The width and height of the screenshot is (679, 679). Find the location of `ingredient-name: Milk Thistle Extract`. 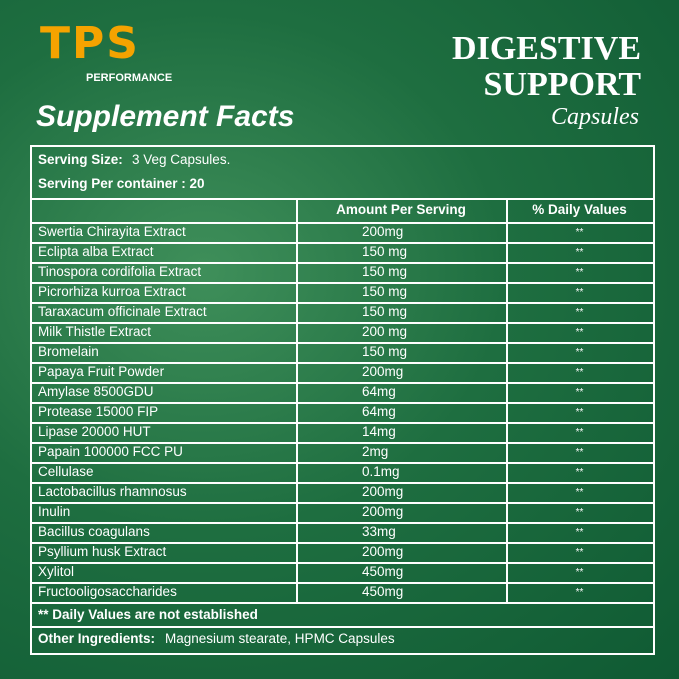

ingredient-name: Milk Thistle Extract is located at coordinates (95, 331).